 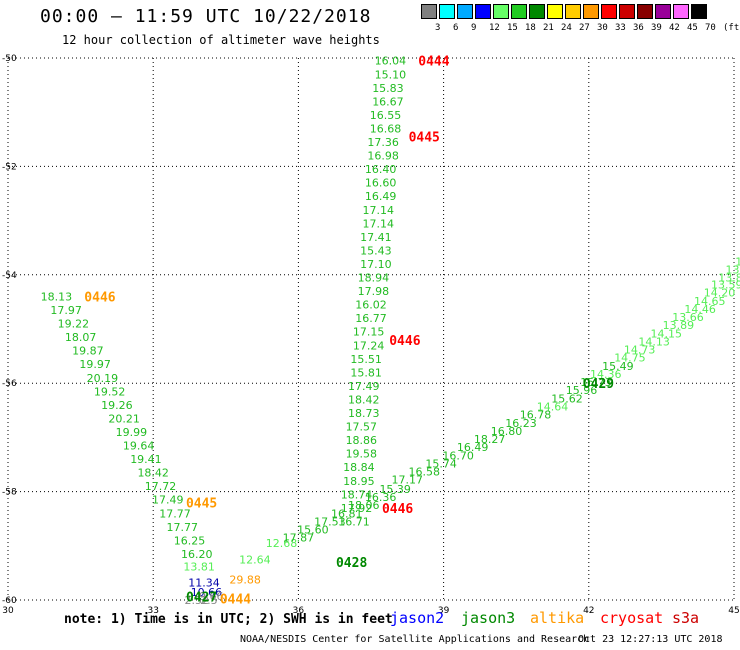 I want to click on wave-height-label: 15.81, so click(x=366, y=372).